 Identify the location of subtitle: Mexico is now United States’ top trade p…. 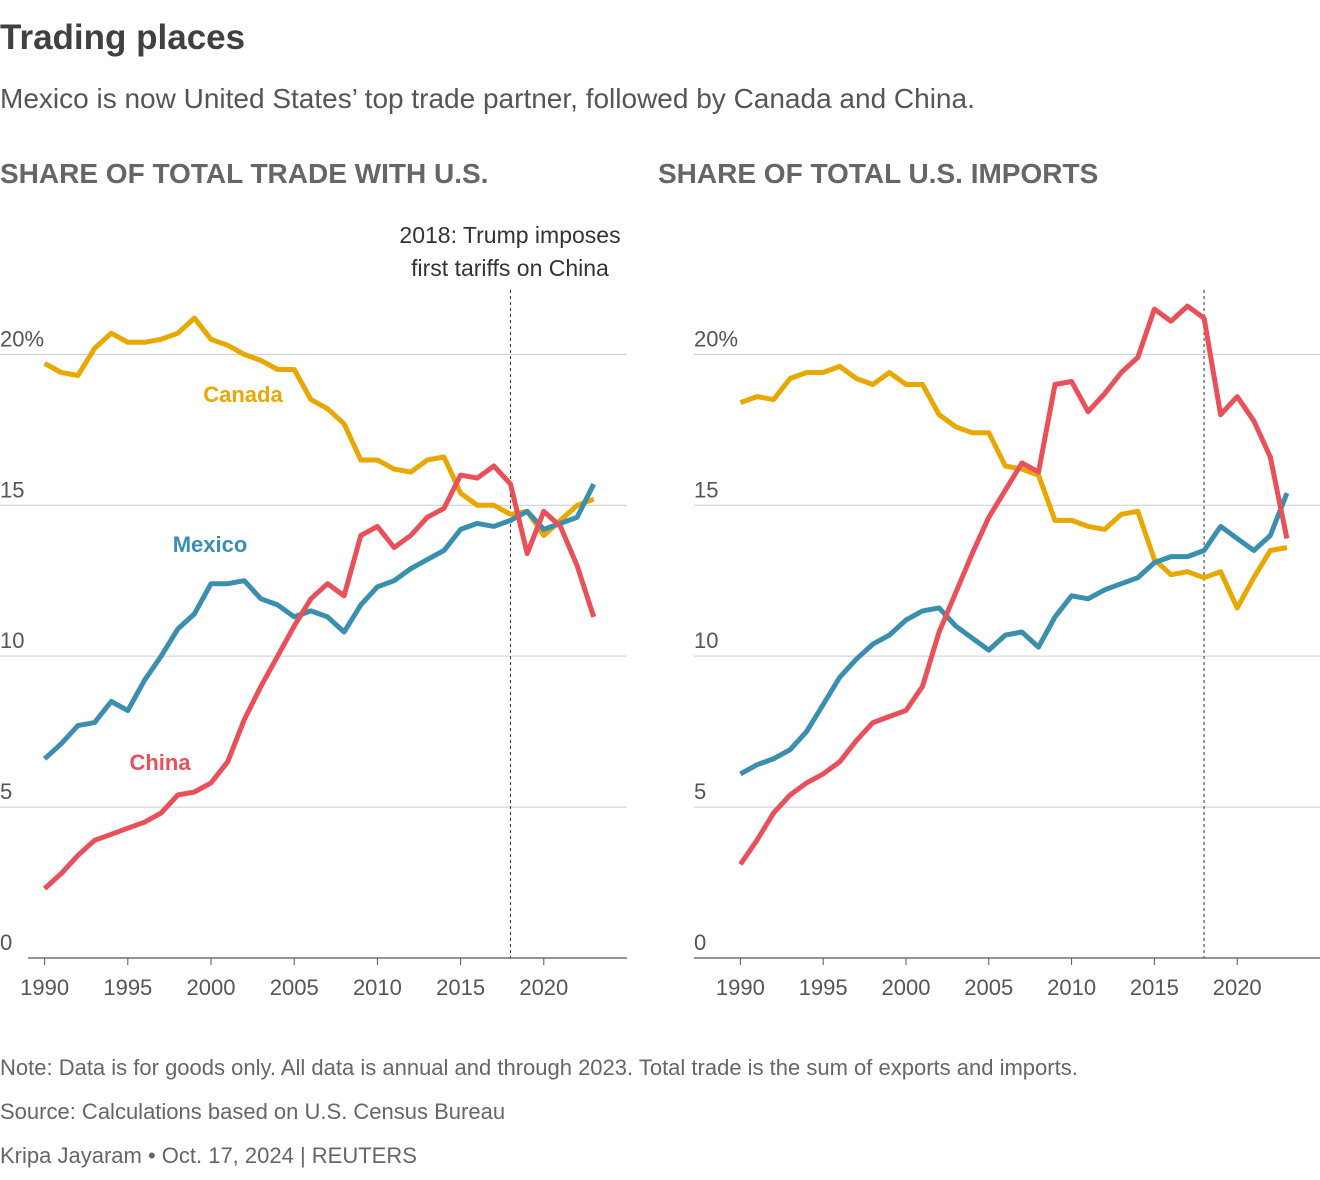
(487, 98).